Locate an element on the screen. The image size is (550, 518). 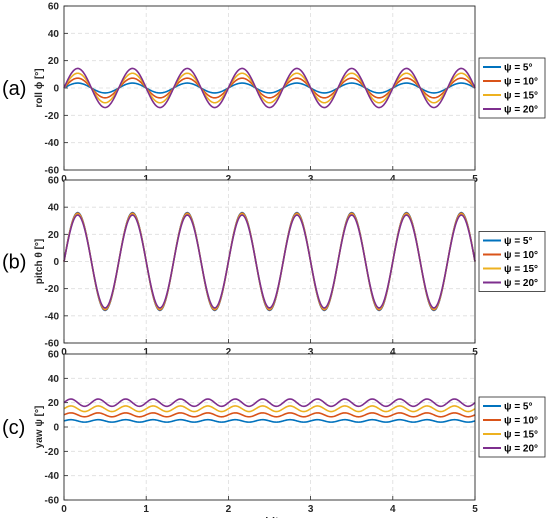
panel-label: (b) is located at coordinates (14, 263).